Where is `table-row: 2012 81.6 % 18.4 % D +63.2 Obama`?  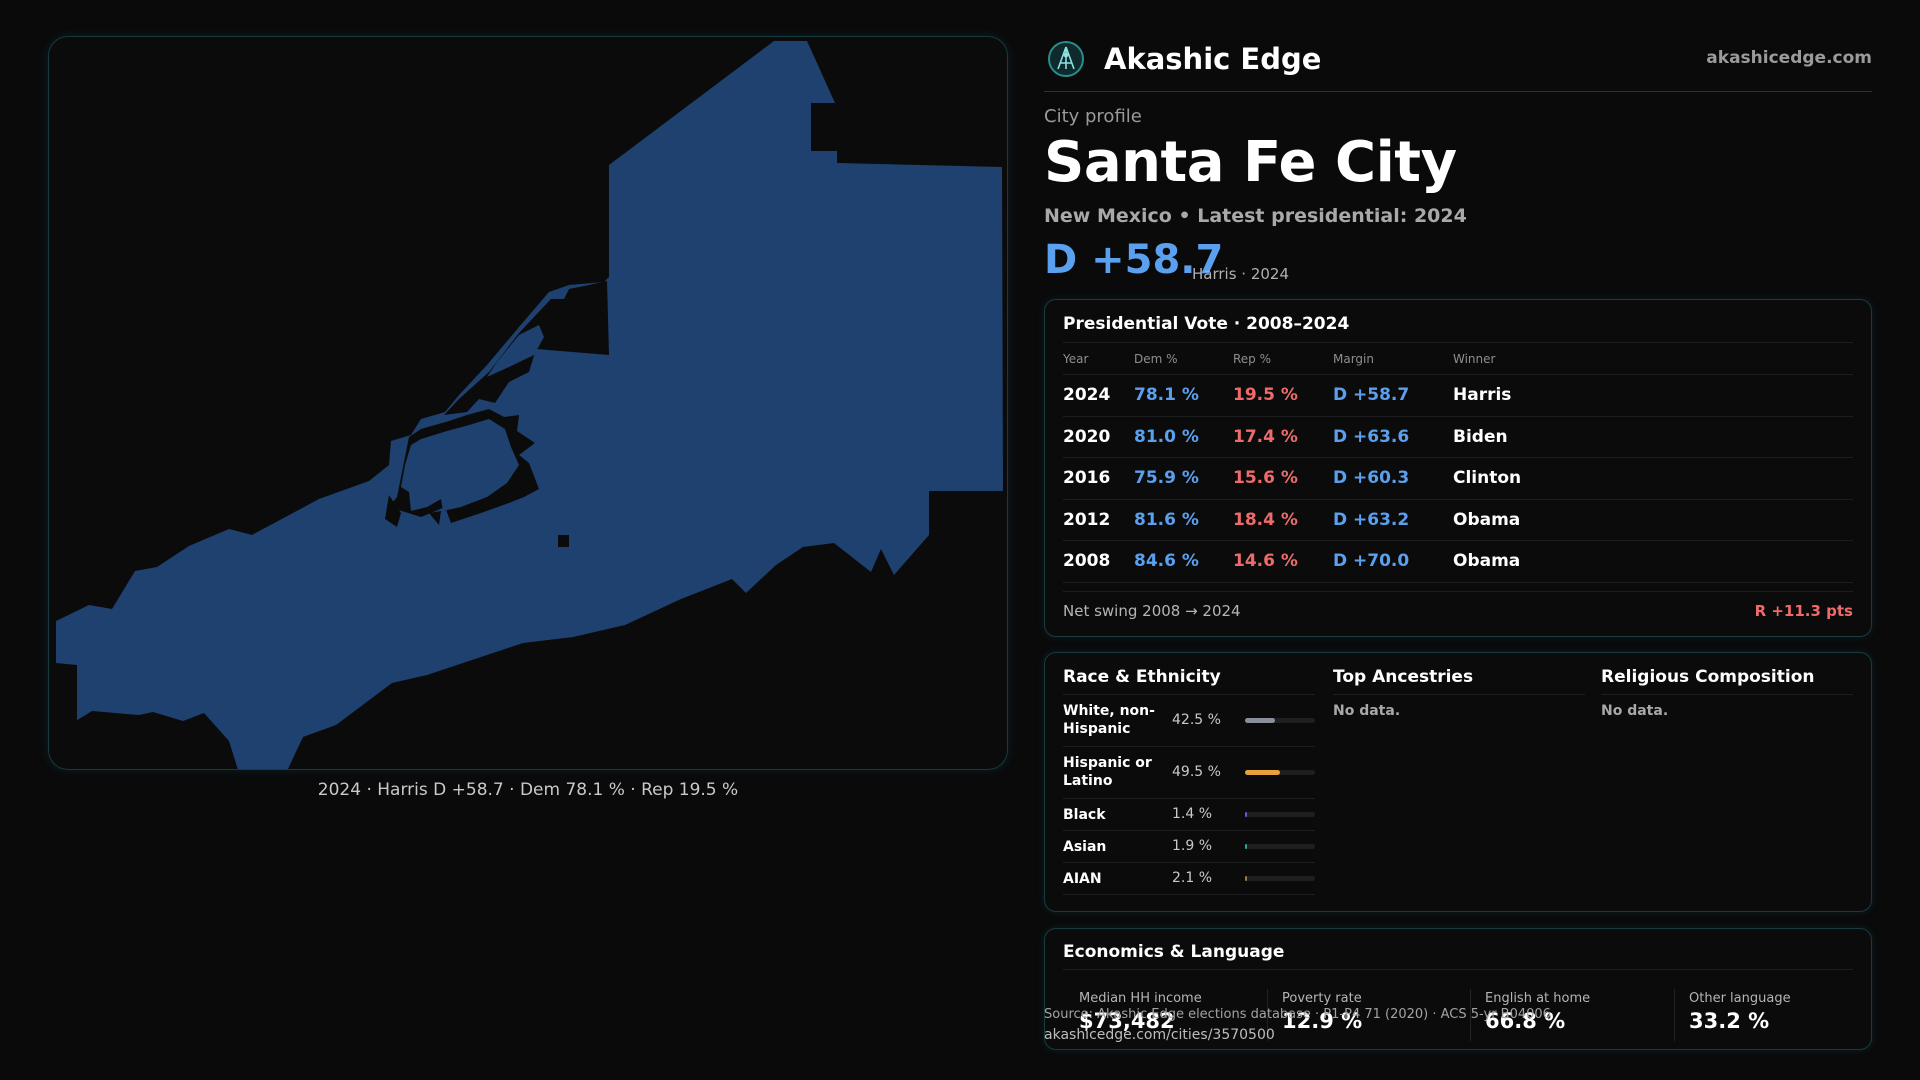 table-row: 2012 81.6 % 18.4 % D +63.2 Obama is located at coordinates (1458, 520).